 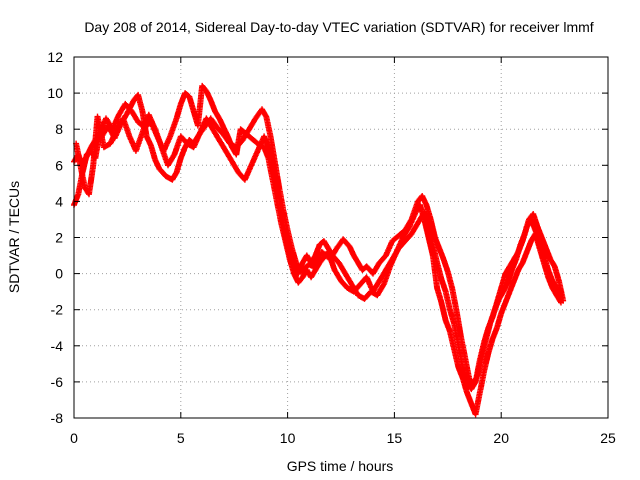 I want to click on x-tick-label: 10, so click(x=288, y=438).